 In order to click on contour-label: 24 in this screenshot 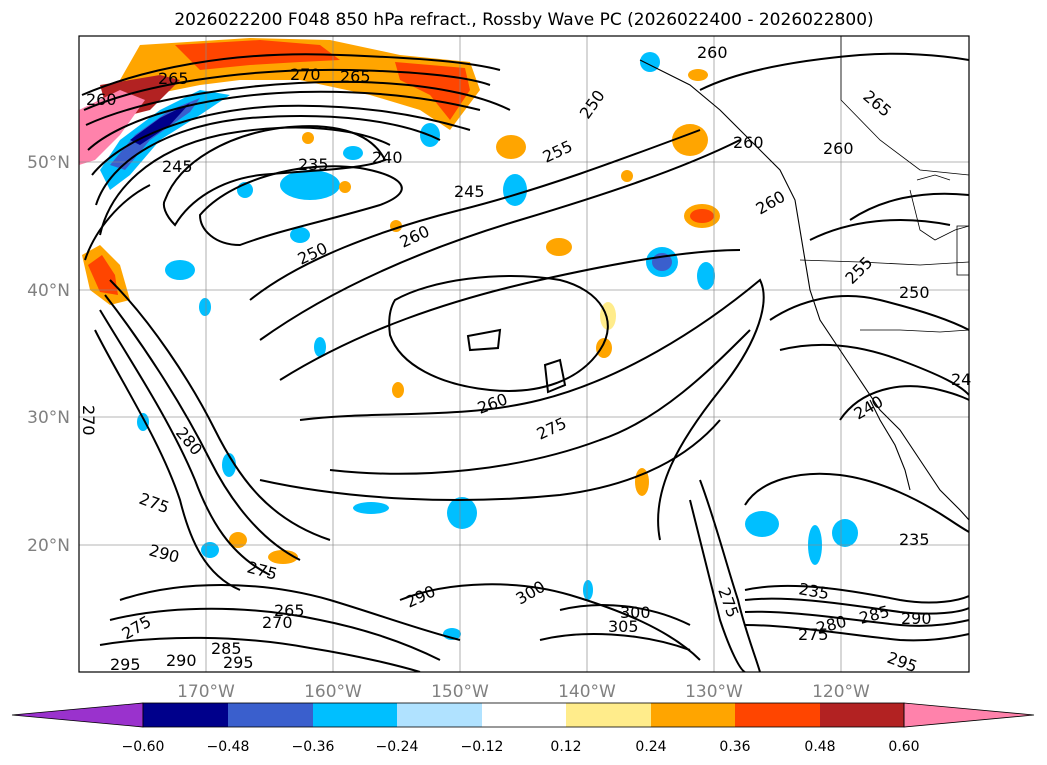, I will do `click(961, 379)`.